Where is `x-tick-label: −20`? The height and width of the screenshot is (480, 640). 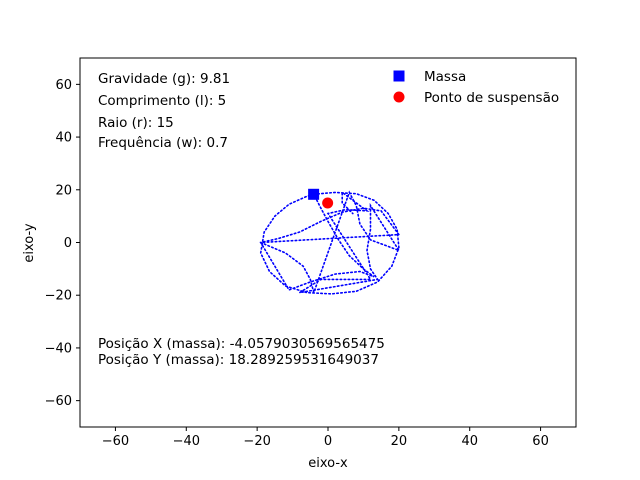
x-tick-label: −20 is located at coordinates (256, 441).